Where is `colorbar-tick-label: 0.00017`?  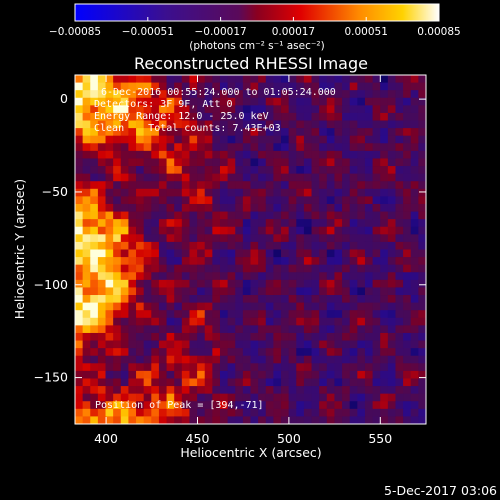
colorbar-tick-label: 0.00017 is located at coordinates (293, 32).